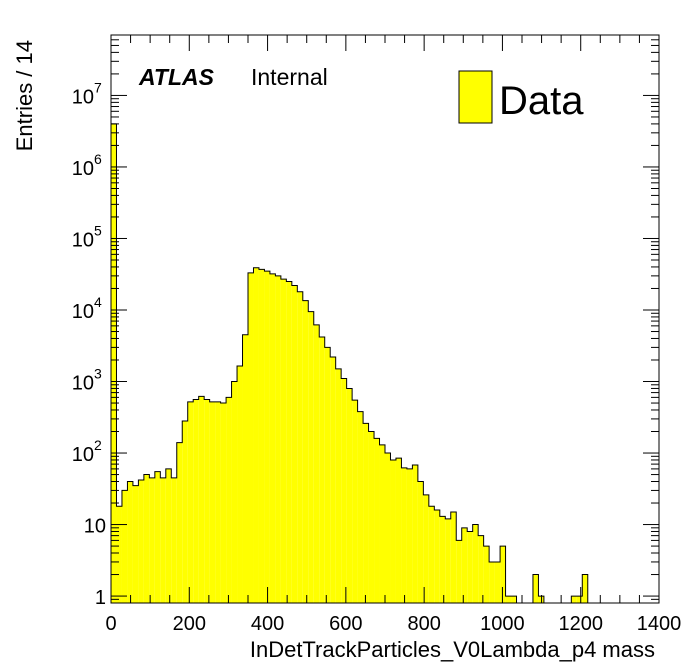 The width and height of the screenshot is (696, 672). Describe the element at coordinates (393, 624) in the screenshot. I see `x-tick-labels: 0 200 400 600 800 1000 1200 1400` at that location.